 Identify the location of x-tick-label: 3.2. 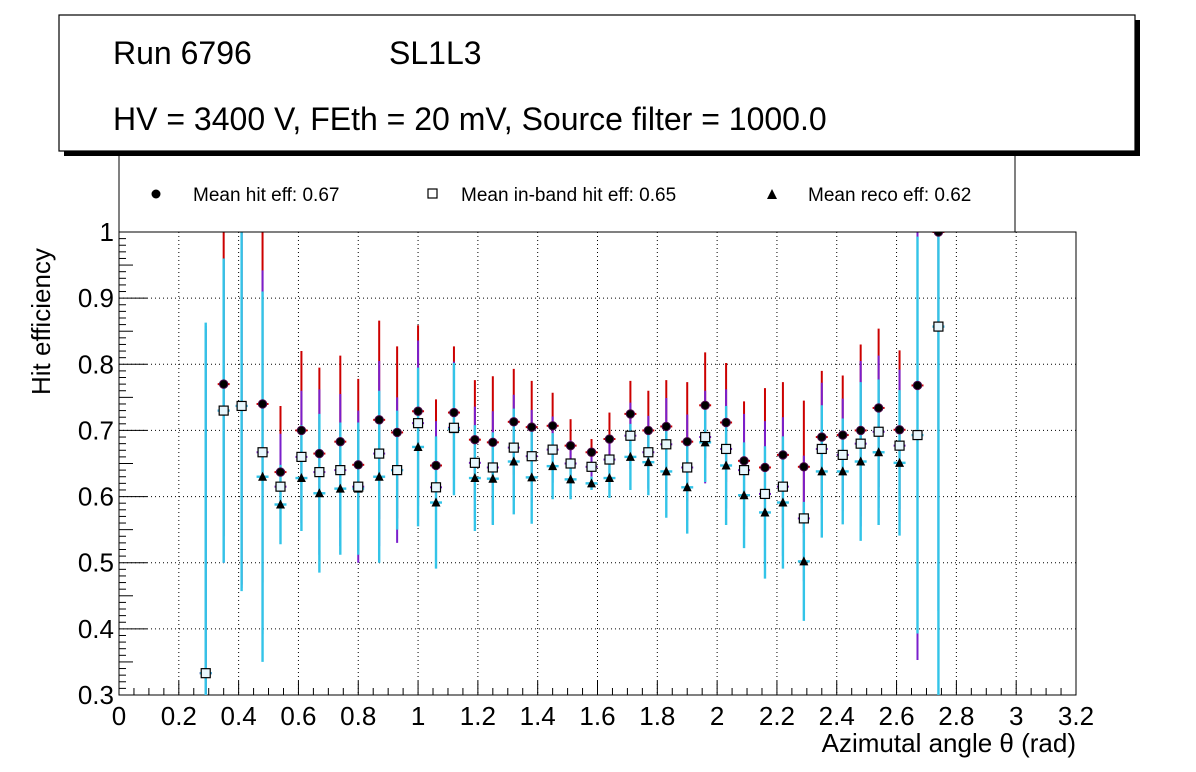
(1076, 716).